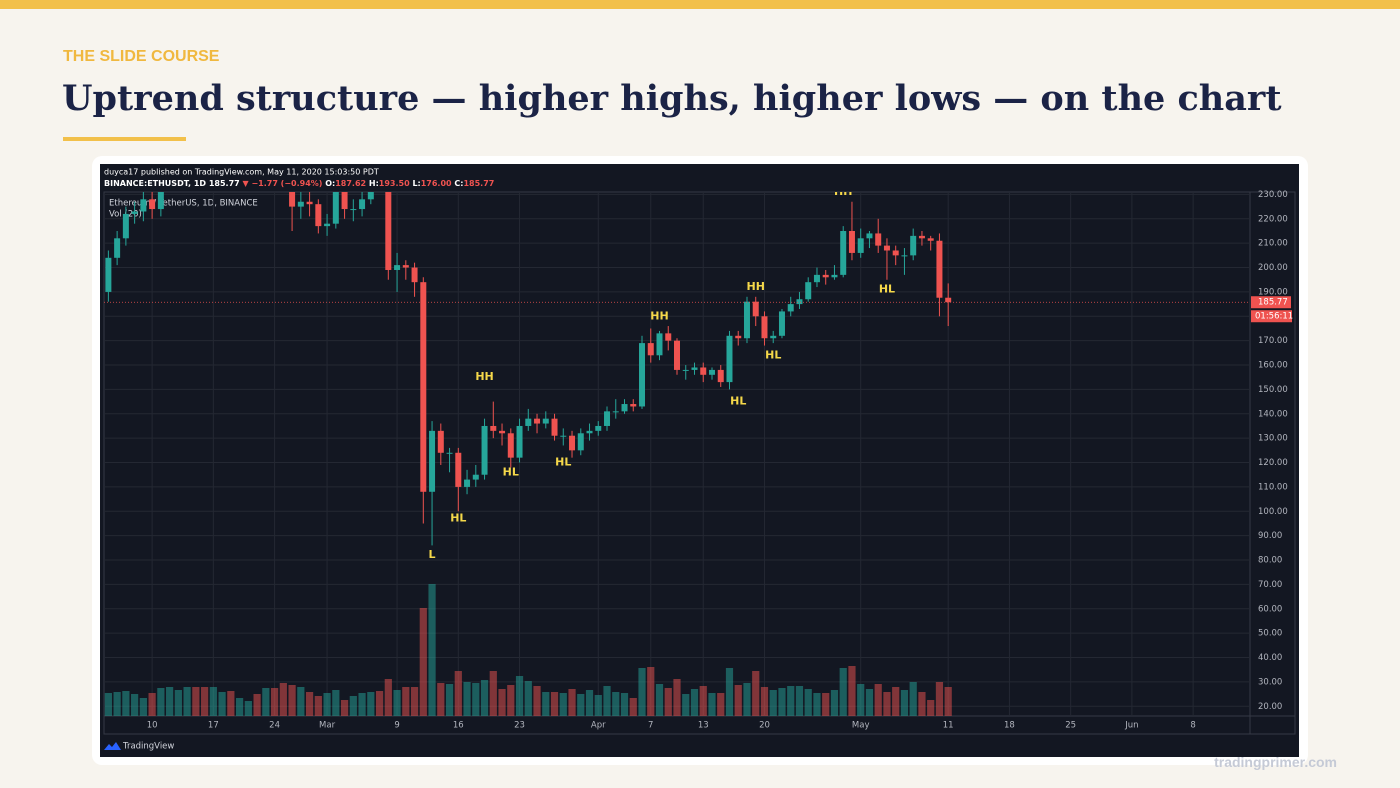 The width and height of the screenshot is (1400, 788). Describe the element at coordinates (519, 726) in the screenshot. I see `x-tick-label: 23` at that location.